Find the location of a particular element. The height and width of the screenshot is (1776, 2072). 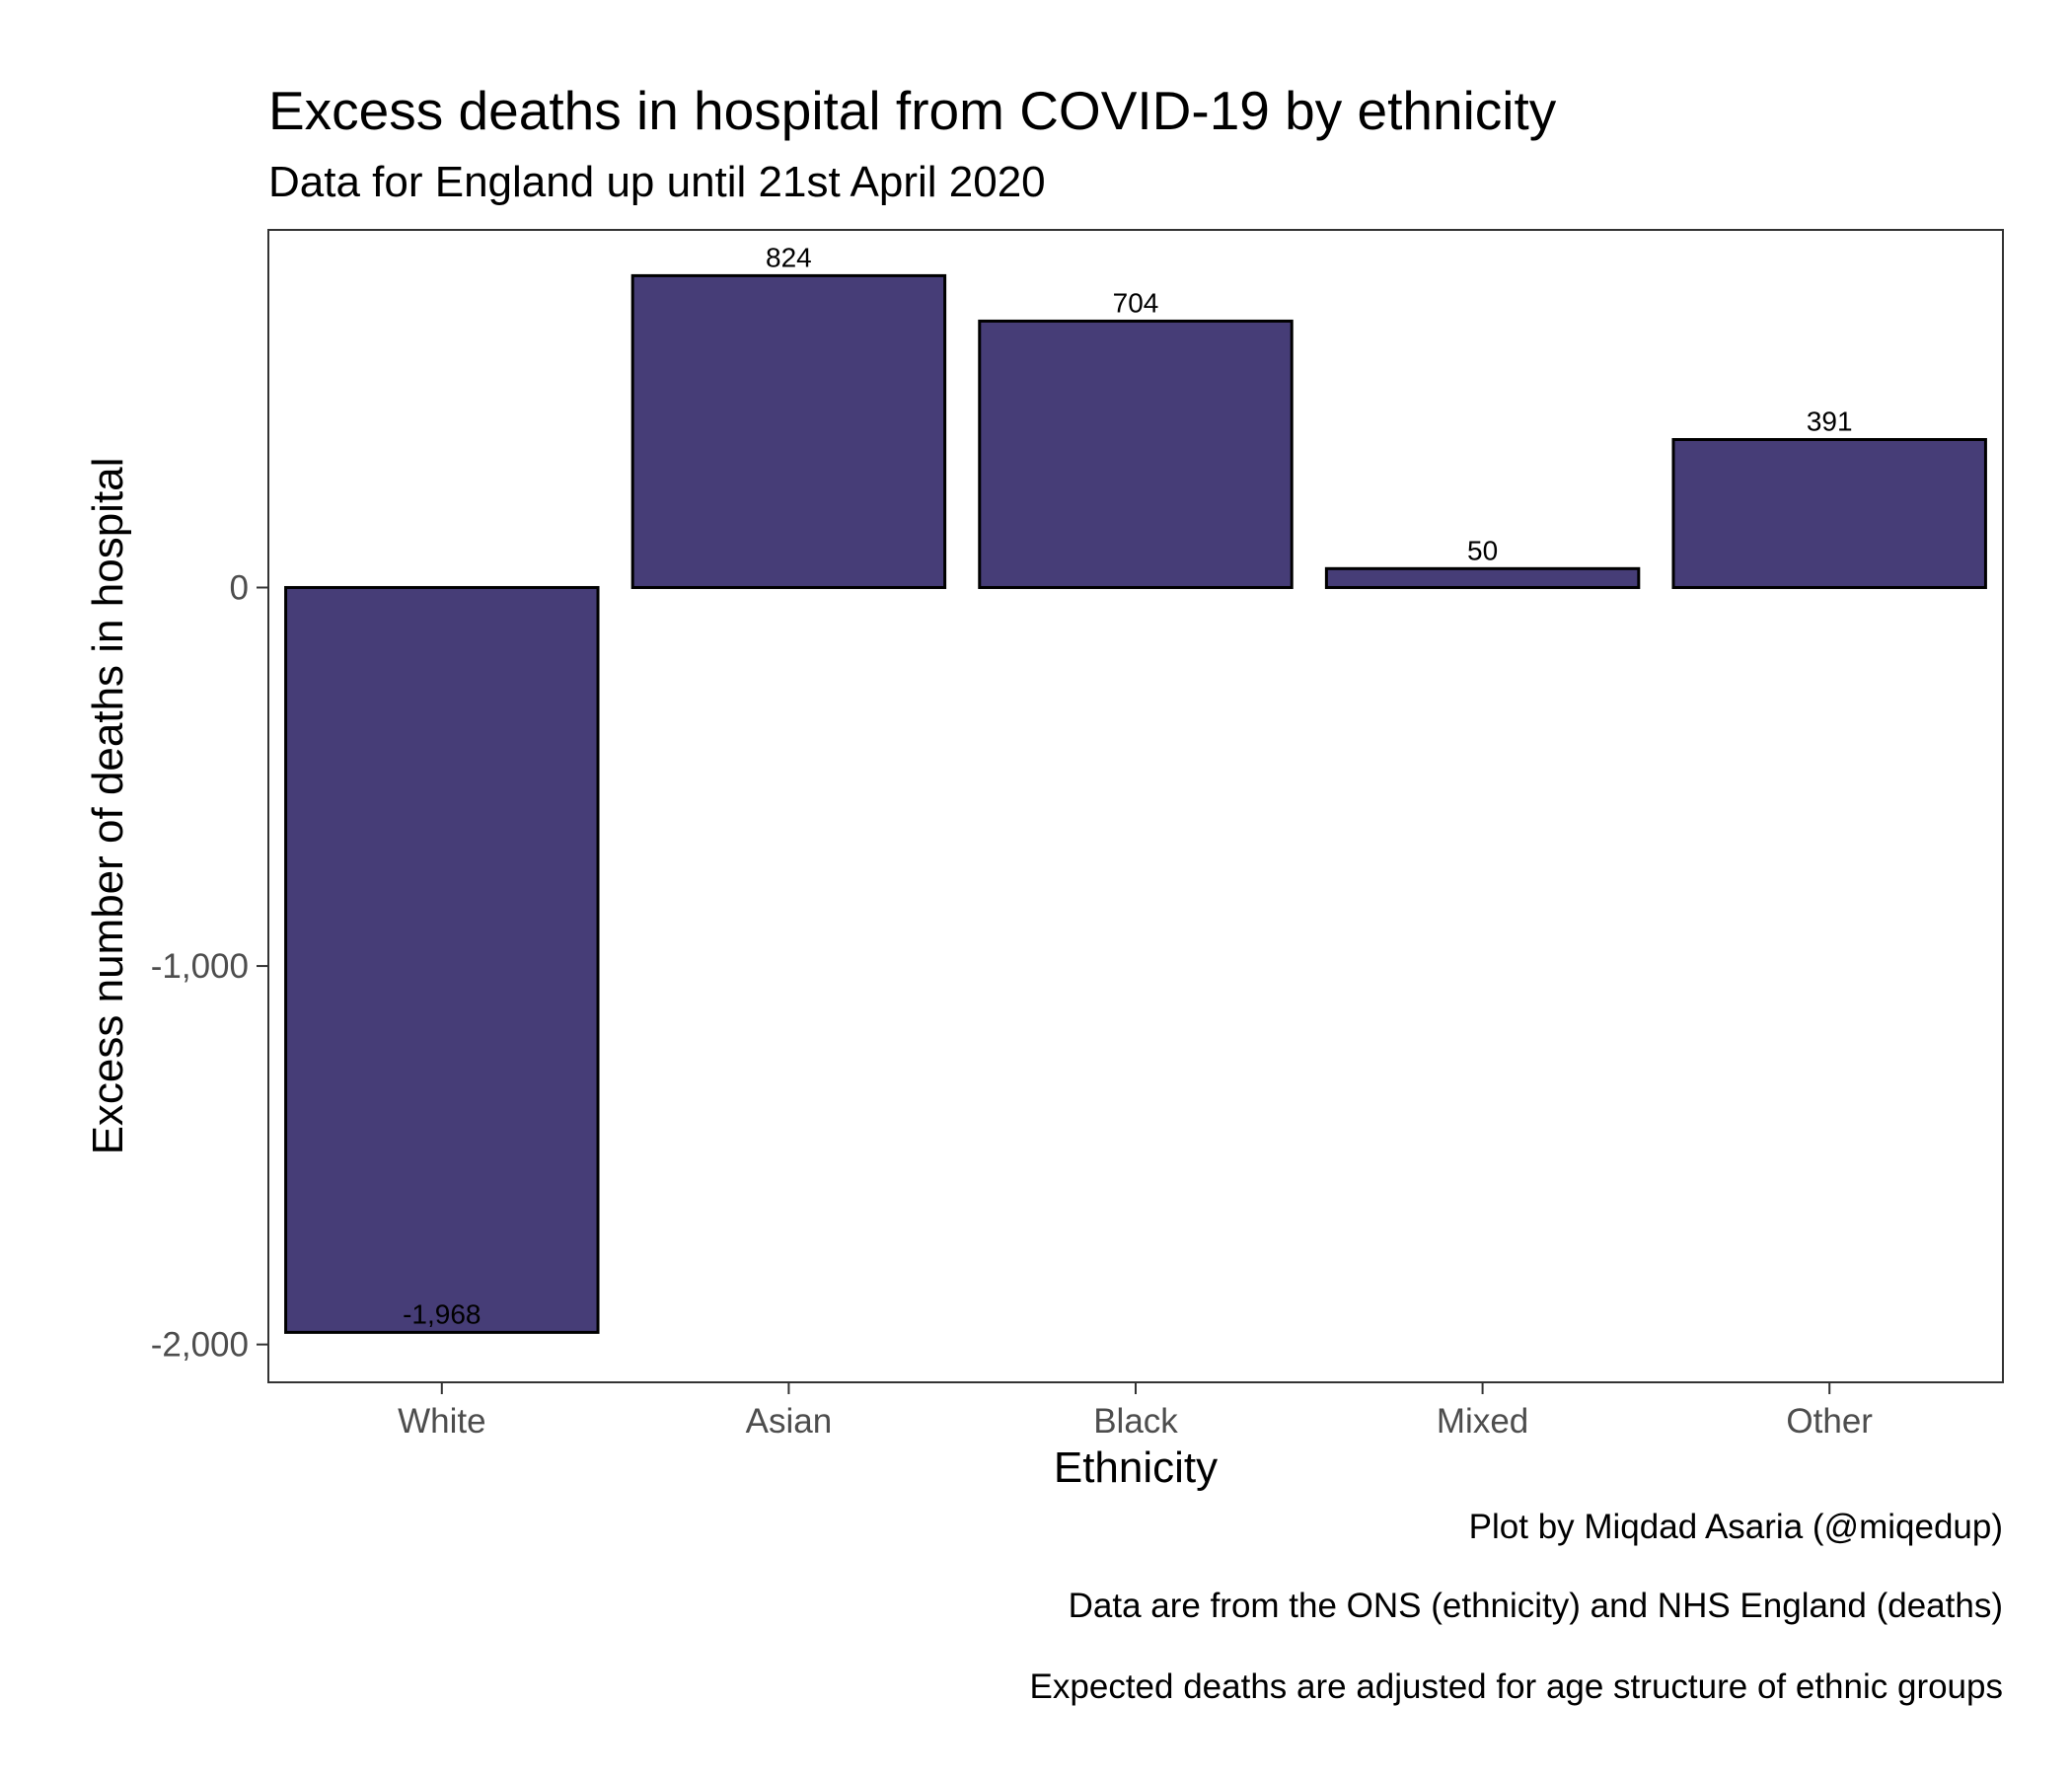

y-axis: 0 -1,000 -2,000 is located at coordinates (210, 966).